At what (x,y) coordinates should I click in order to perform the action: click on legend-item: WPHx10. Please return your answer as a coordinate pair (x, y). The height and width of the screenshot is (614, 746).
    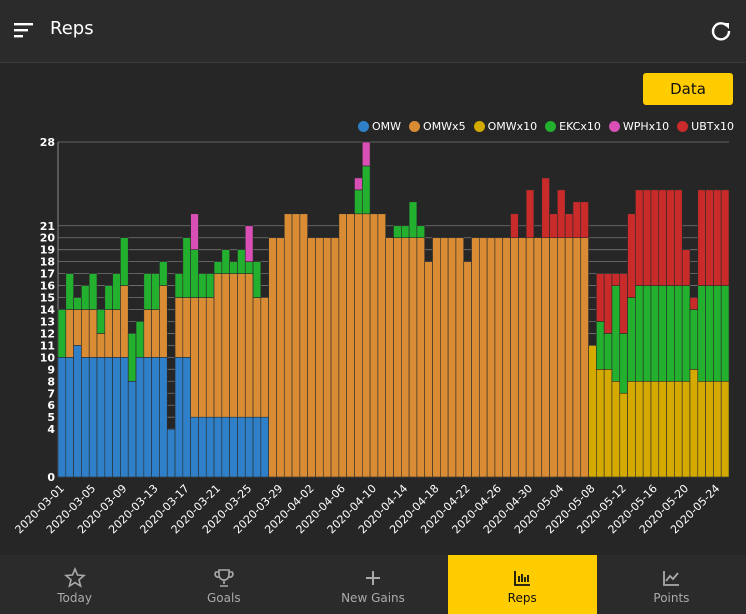
    Looking at the image, I should click on (639, 126).